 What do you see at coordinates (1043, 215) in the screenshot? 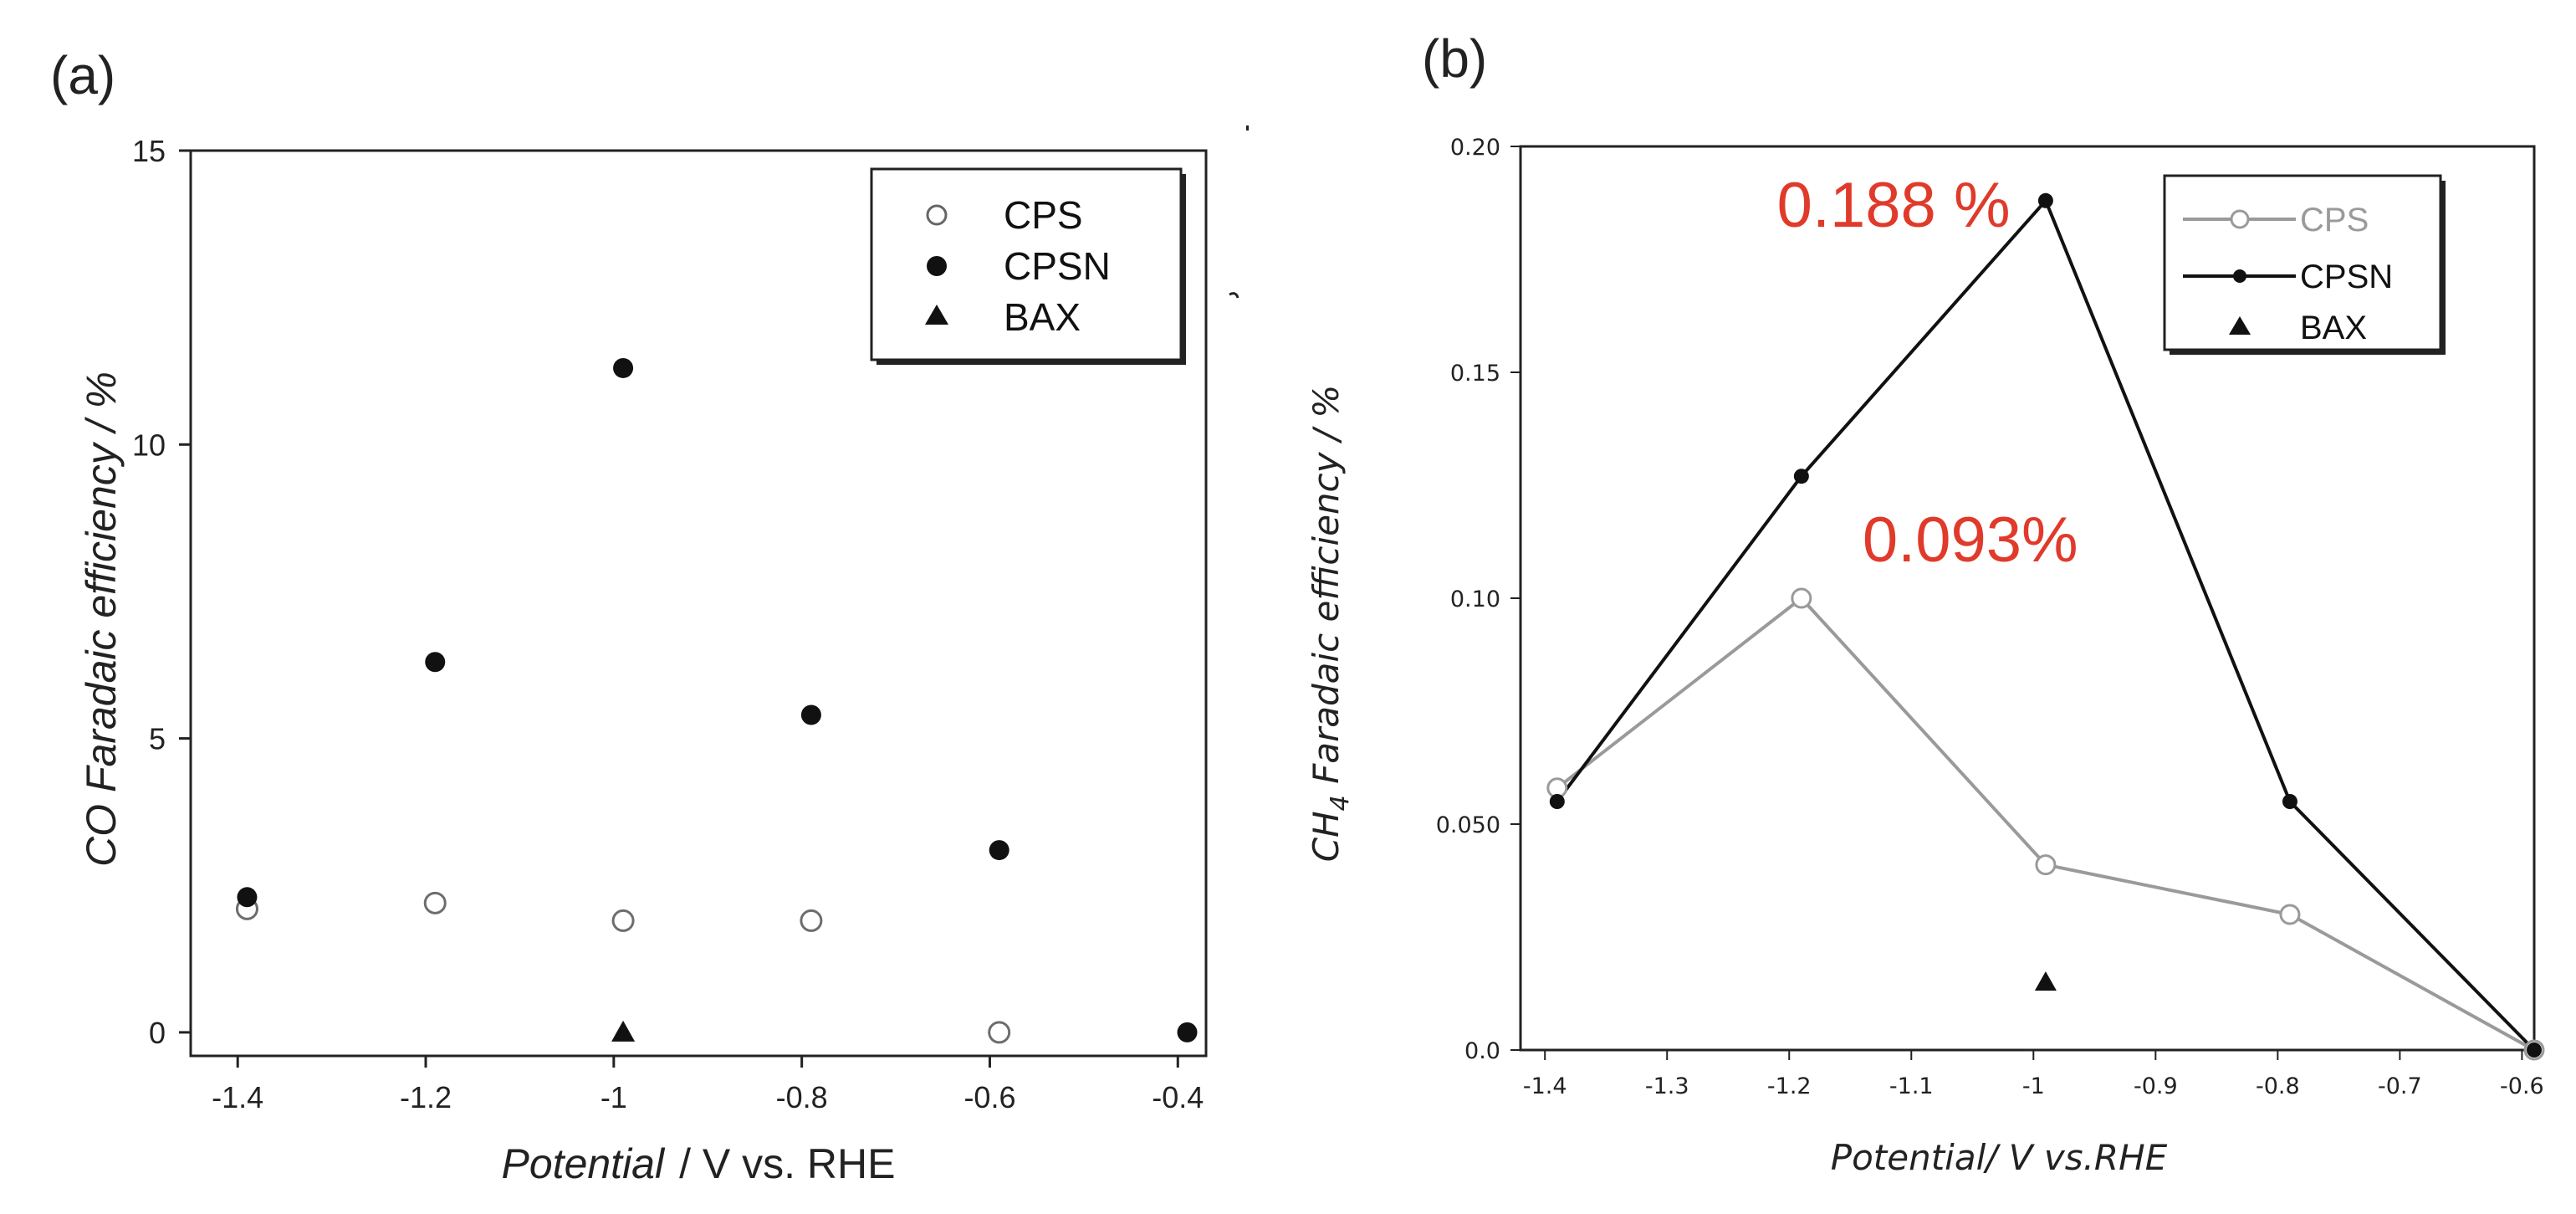
I see `panel-a-legend-cps-label: CPS` at bounding box center [1043, 215].